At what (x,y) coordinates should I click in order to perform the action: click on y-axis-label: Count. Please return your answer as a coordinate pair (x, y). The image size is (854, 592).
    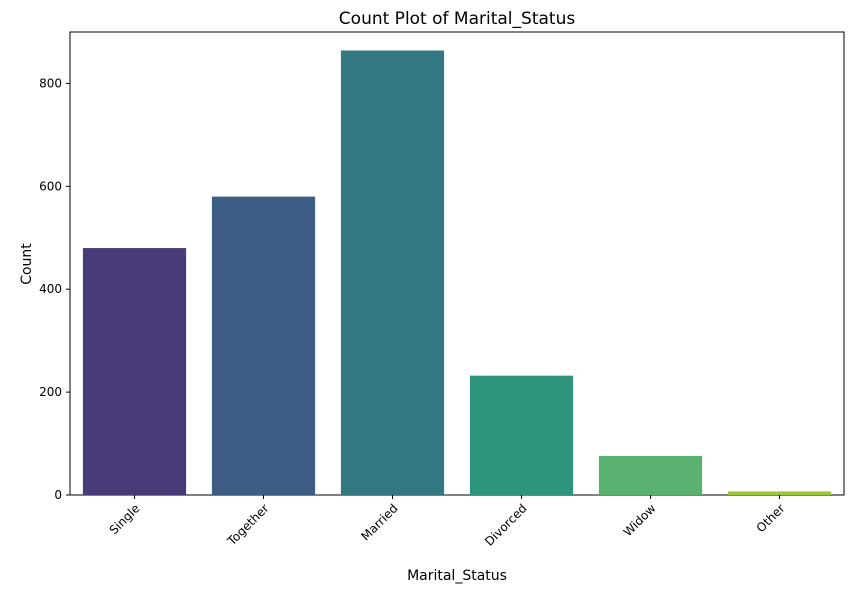
    Looking at the image, I should click on (27, 264).